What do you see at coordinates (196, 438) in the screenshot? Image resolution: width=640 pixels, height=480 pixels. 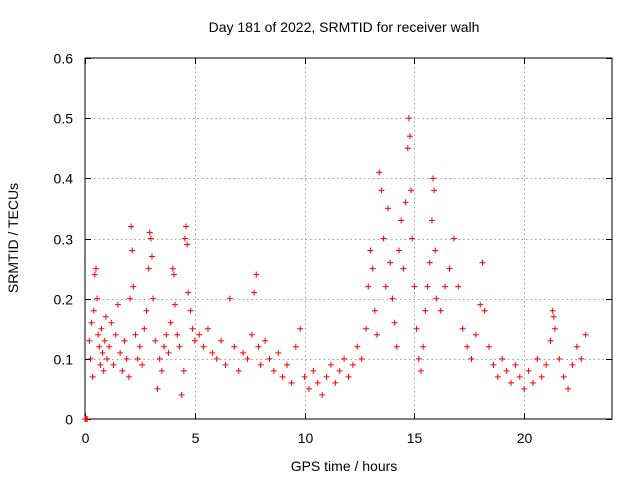 I see `x-tick-label: 5` at bounding box center [196, 438].